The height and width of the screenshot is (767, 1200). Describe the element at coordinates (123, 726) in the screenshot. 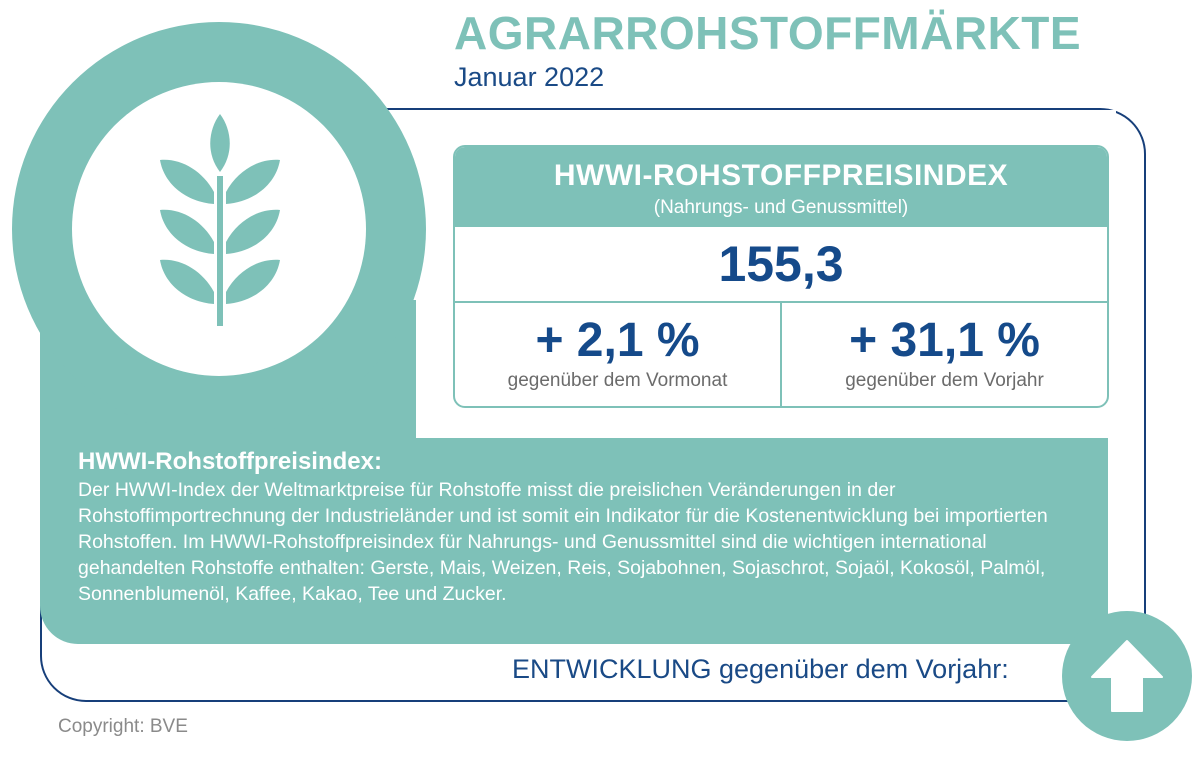

I see `copyright: Copyright: BVE` at that location.